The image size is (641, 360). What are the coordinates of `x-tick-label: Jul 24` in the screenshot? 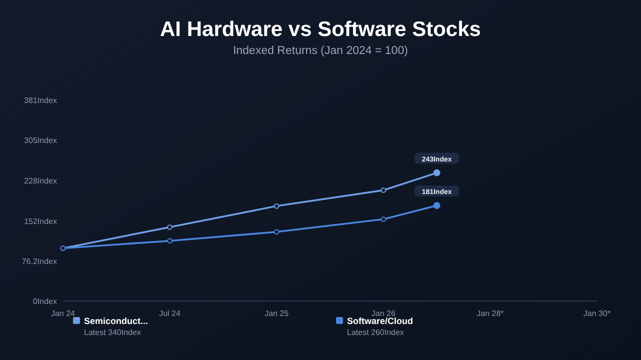 It's located at (170, 313).